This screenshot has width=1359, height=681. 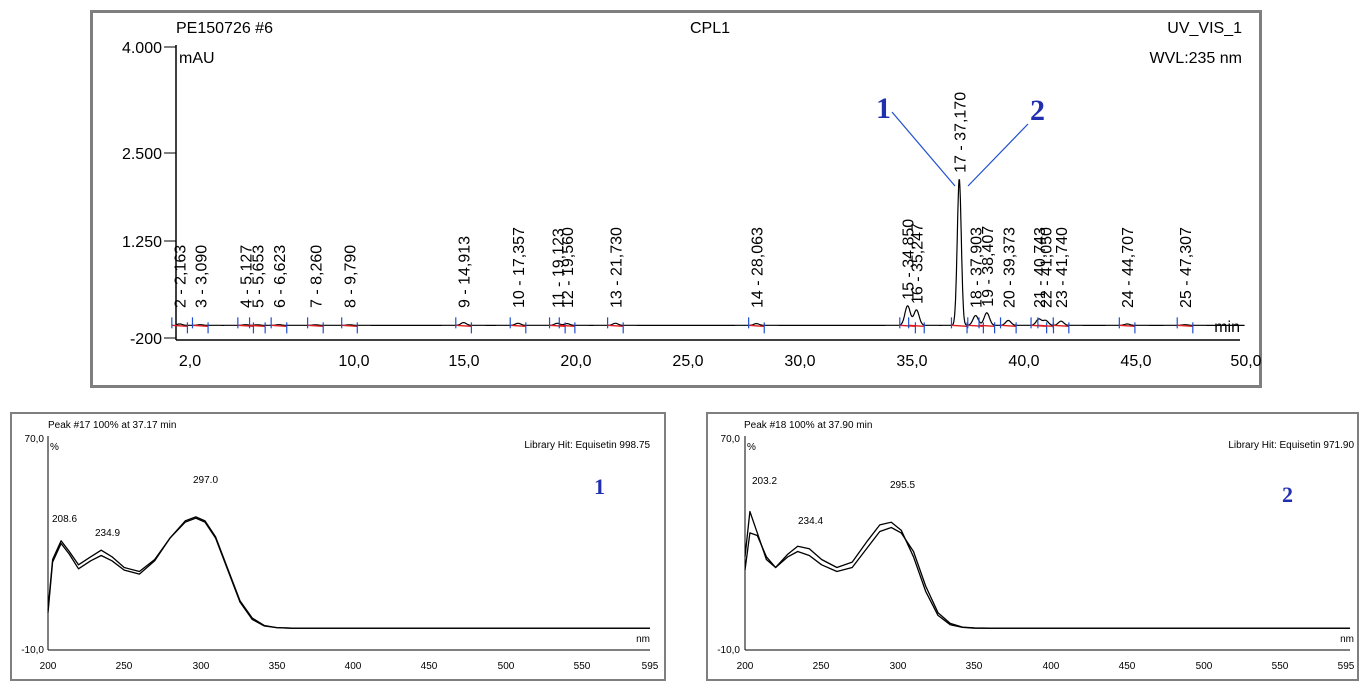 I want to click on y-unit: mAU, so click(x=197, y=58).